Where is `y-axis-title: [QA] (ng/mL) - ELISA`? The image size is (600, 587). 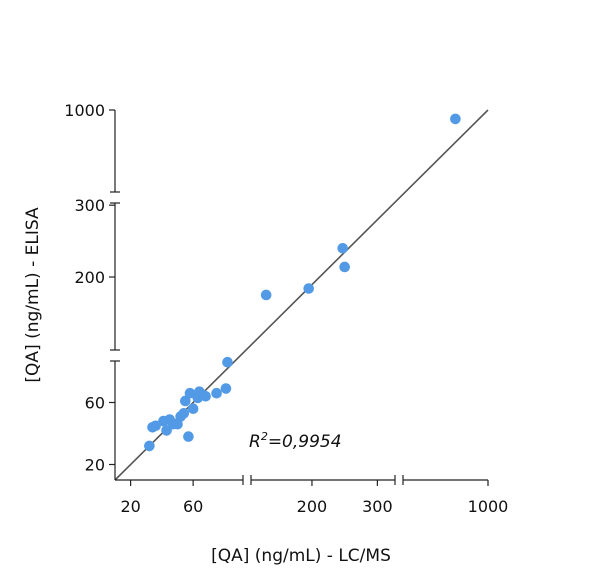
y-axis-title: [QA] (ng/mL) - ELISA is located at coordinates (33, 295).